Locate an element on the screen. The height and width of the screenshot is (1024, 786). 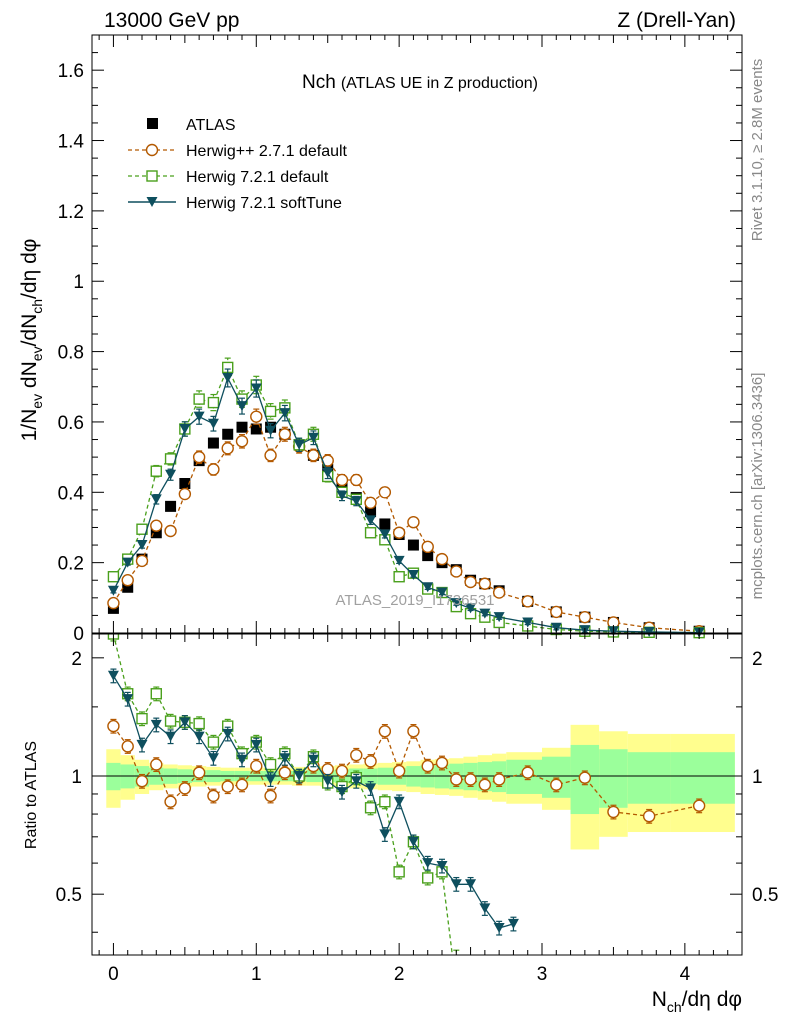
ratio-y-tick-label-right: 2 is located at coordinates (757, 659).